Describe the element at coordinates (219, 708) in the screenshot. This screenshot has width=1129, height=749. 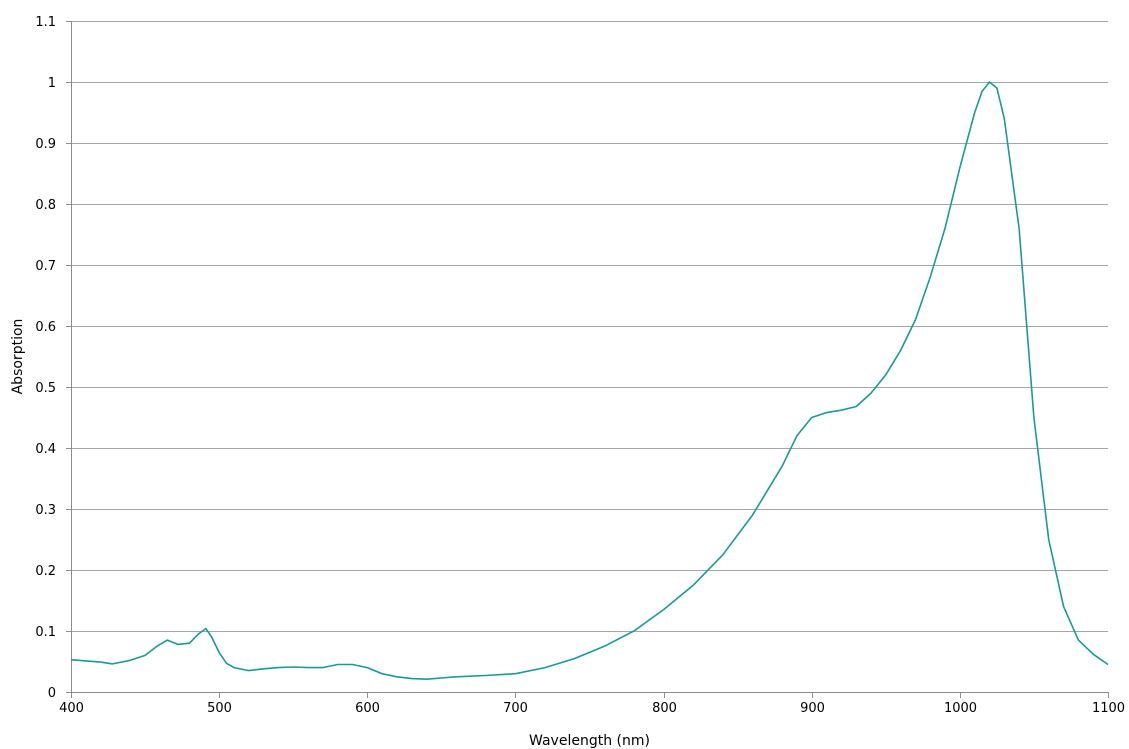
I see `x-tick-label: 500` at that location.